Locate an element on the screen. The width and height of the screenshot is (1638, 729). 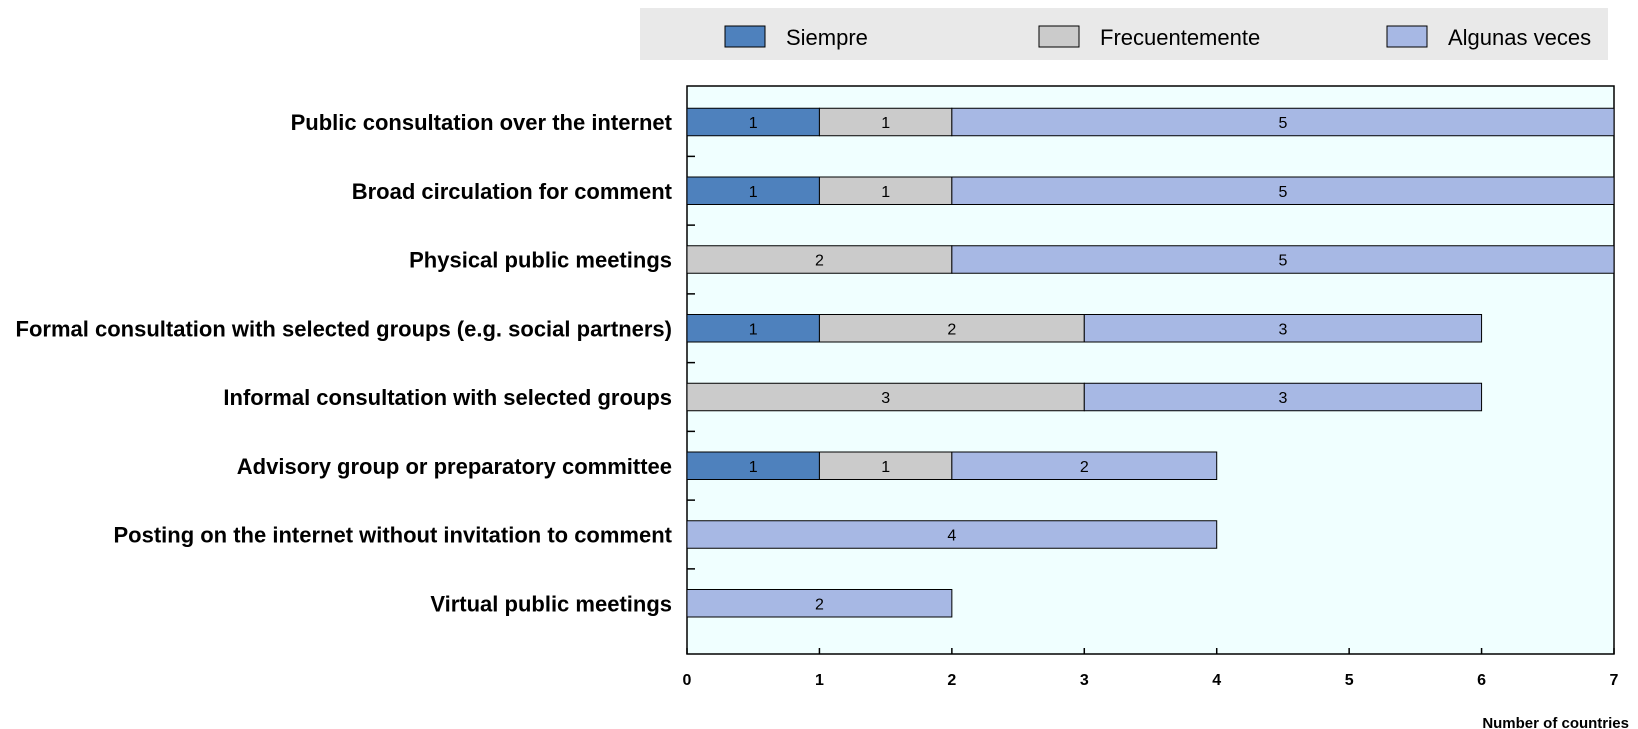
legend-box is located at coordinates (1124, 34).